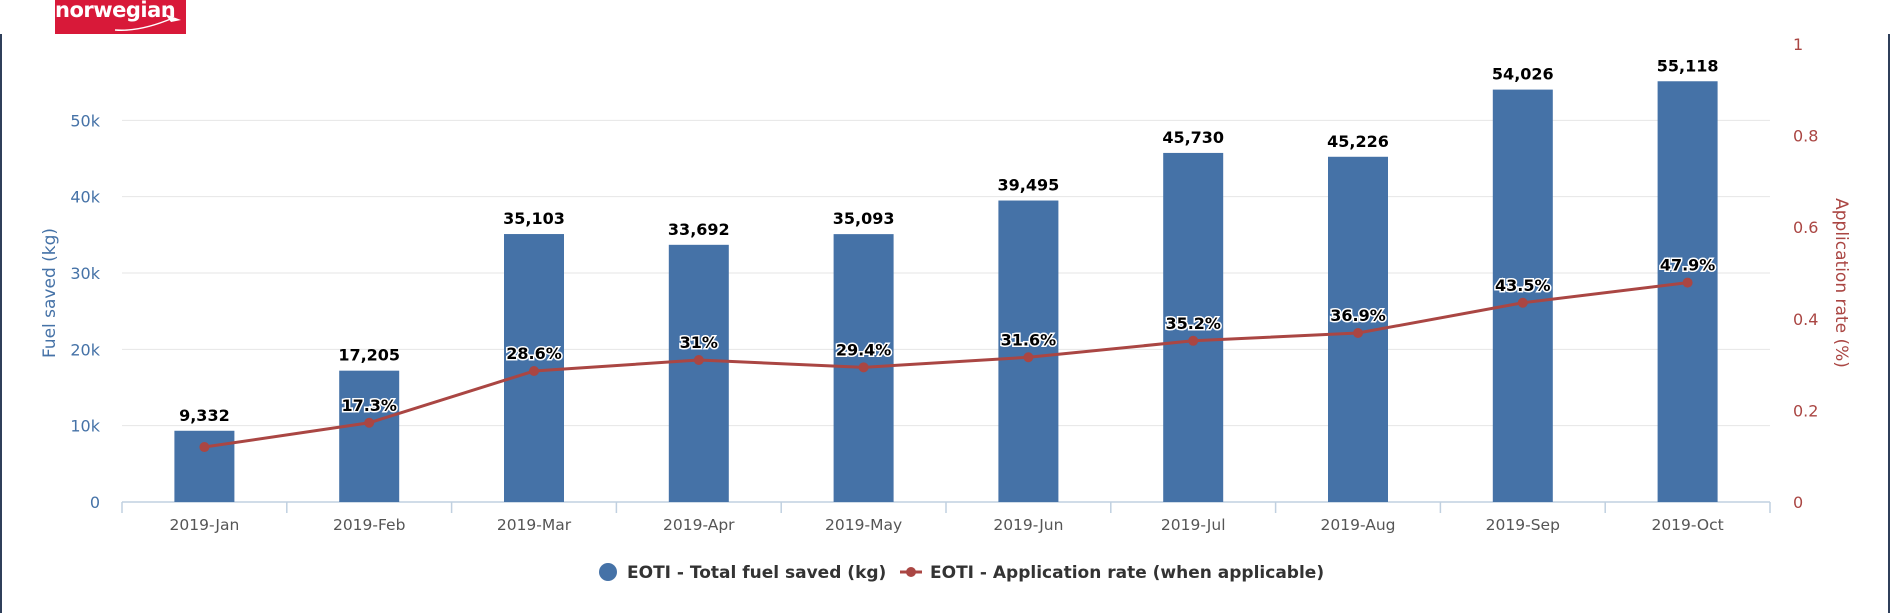 Image resolution: width=1890 pixels, height=613 pixels. I want to click on line-value-label: 43.5%, so click(1523, 285).